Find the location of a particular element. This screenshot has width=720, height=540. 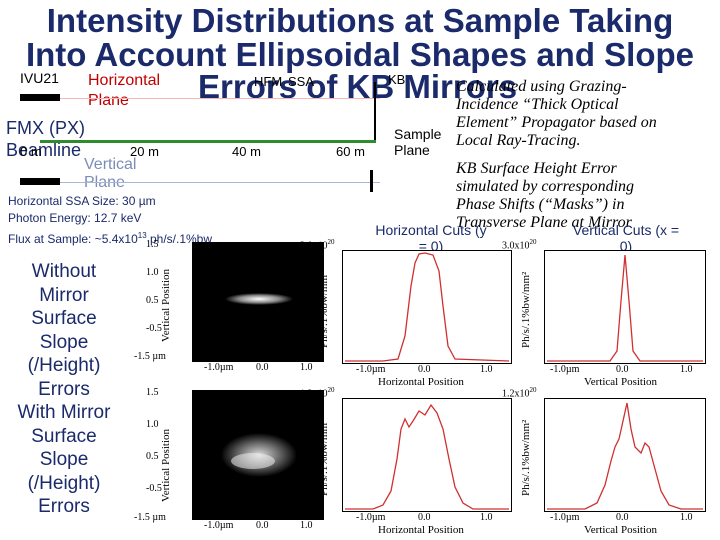

beam-axis is located at coordinates (208, 141).